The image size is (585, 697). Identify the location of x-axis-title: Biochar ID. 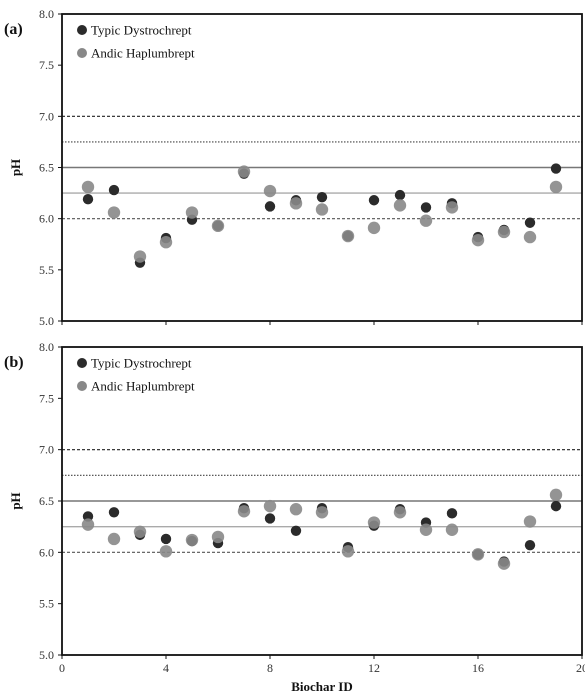
(322, 686).